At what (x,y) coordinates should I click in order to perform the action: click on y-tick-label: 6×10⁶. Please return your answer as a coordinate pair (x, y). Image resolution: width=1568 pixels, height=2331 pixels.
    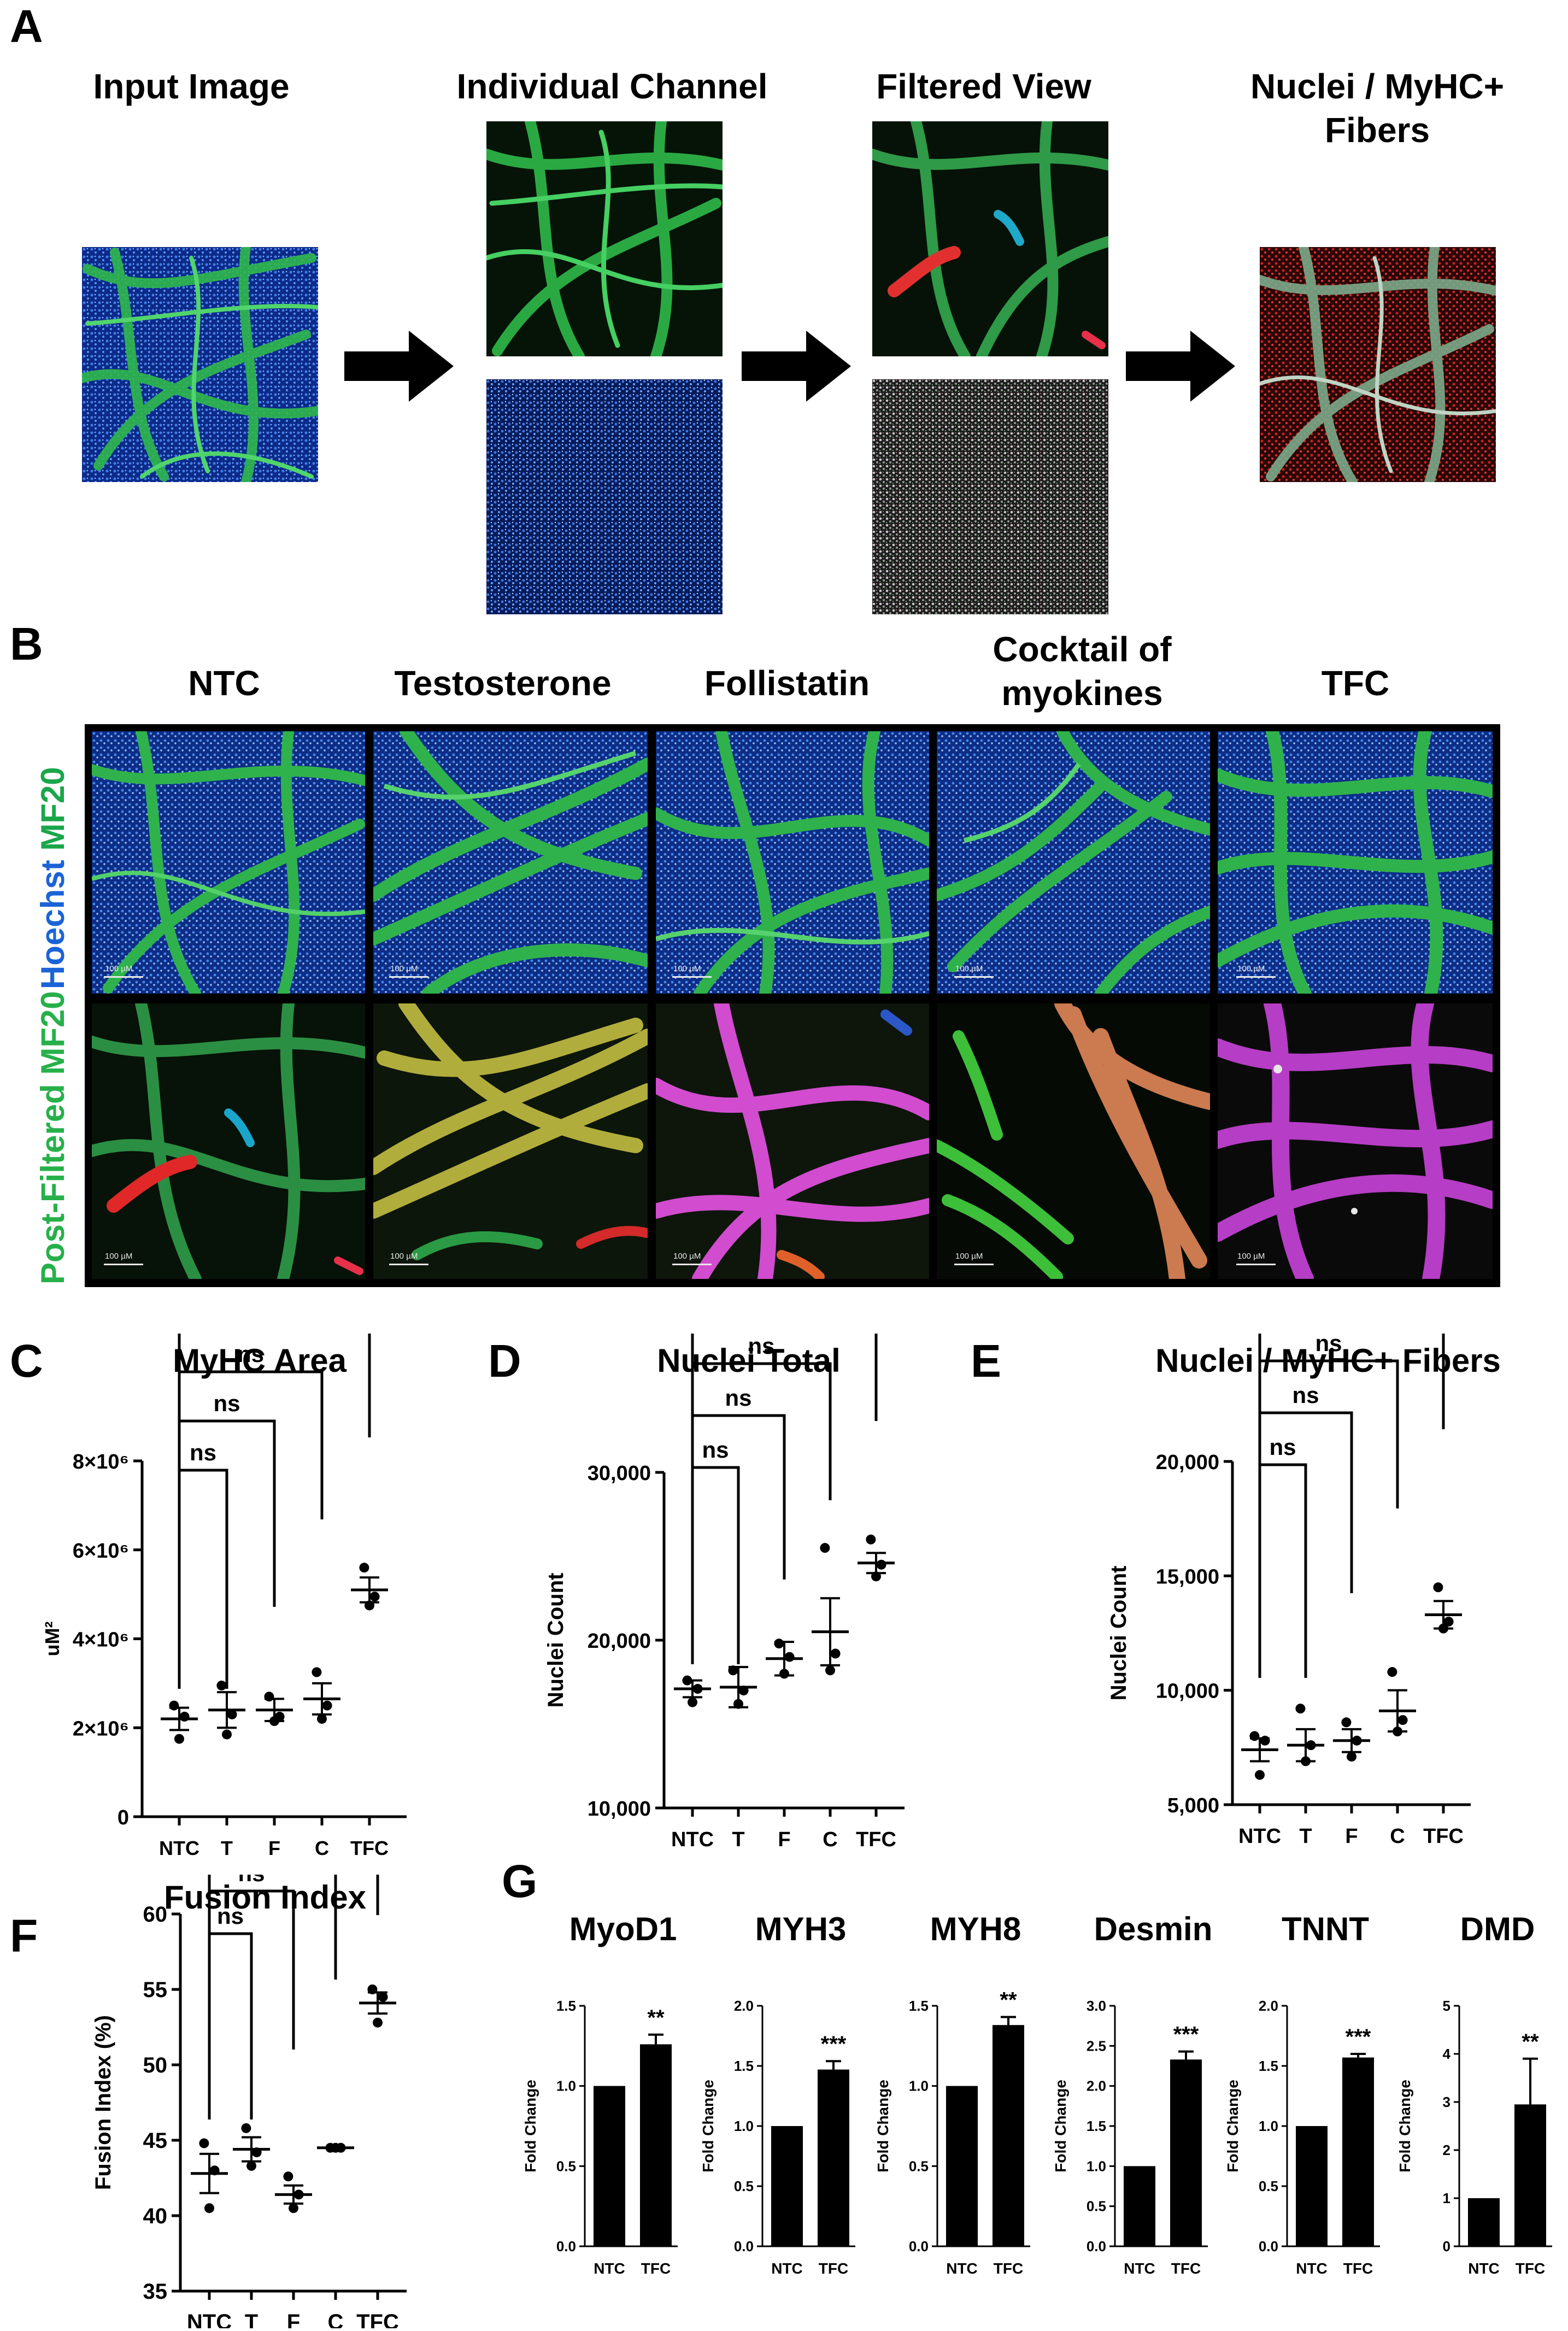
    Looking at the image, I should click on (101, 1551).